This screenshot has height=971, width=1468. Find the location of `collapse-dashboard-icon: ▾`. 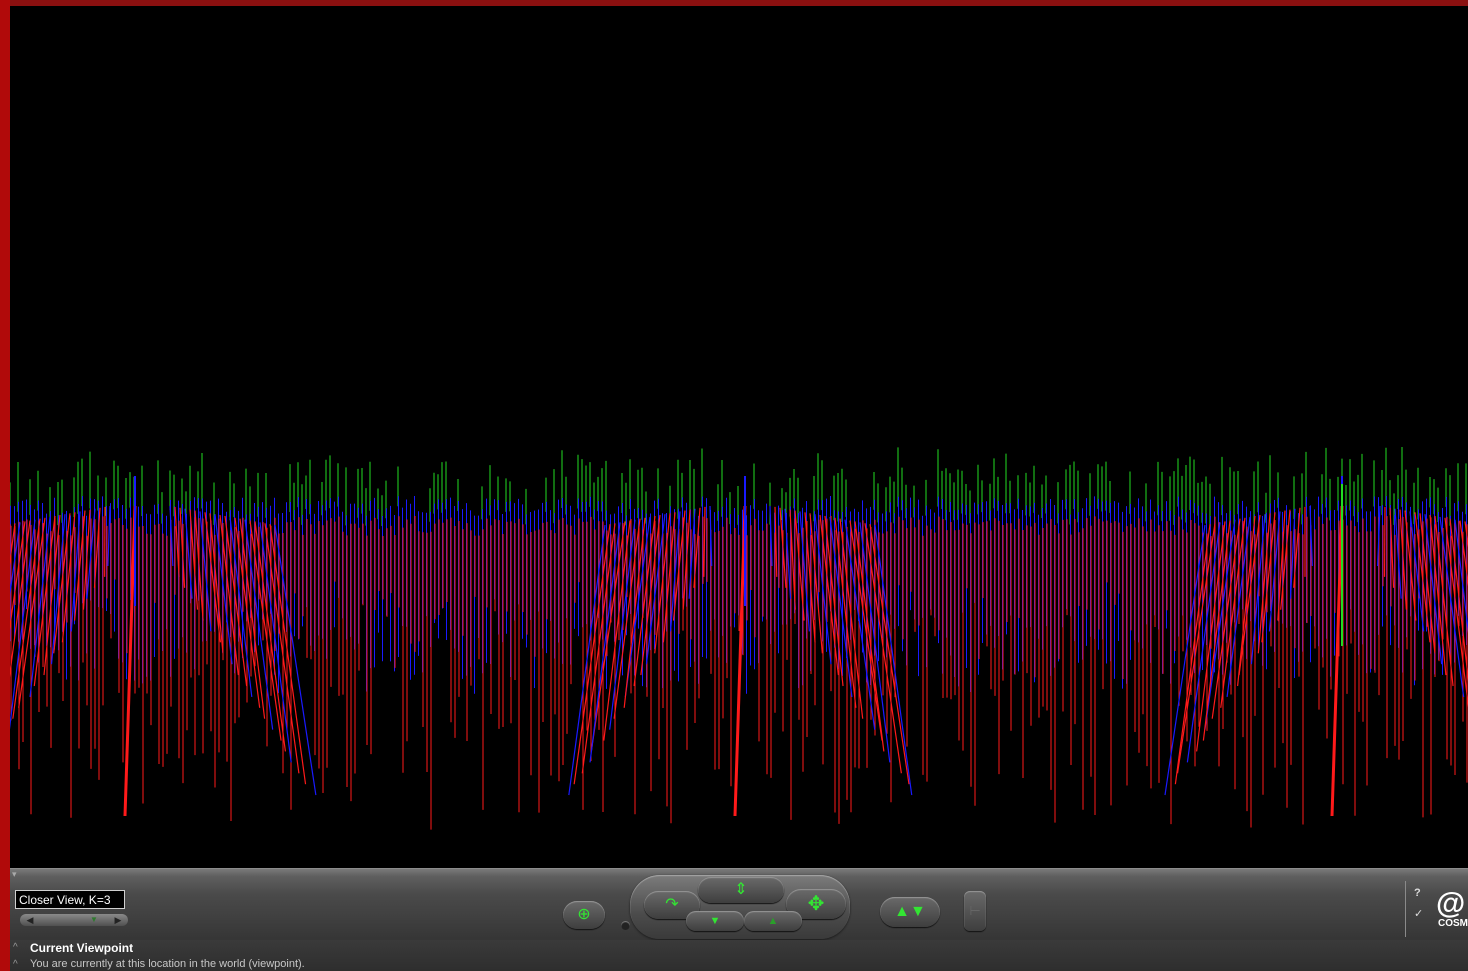

collapse-dashboard-icon: ▾ is located at coordinates (14, 874).